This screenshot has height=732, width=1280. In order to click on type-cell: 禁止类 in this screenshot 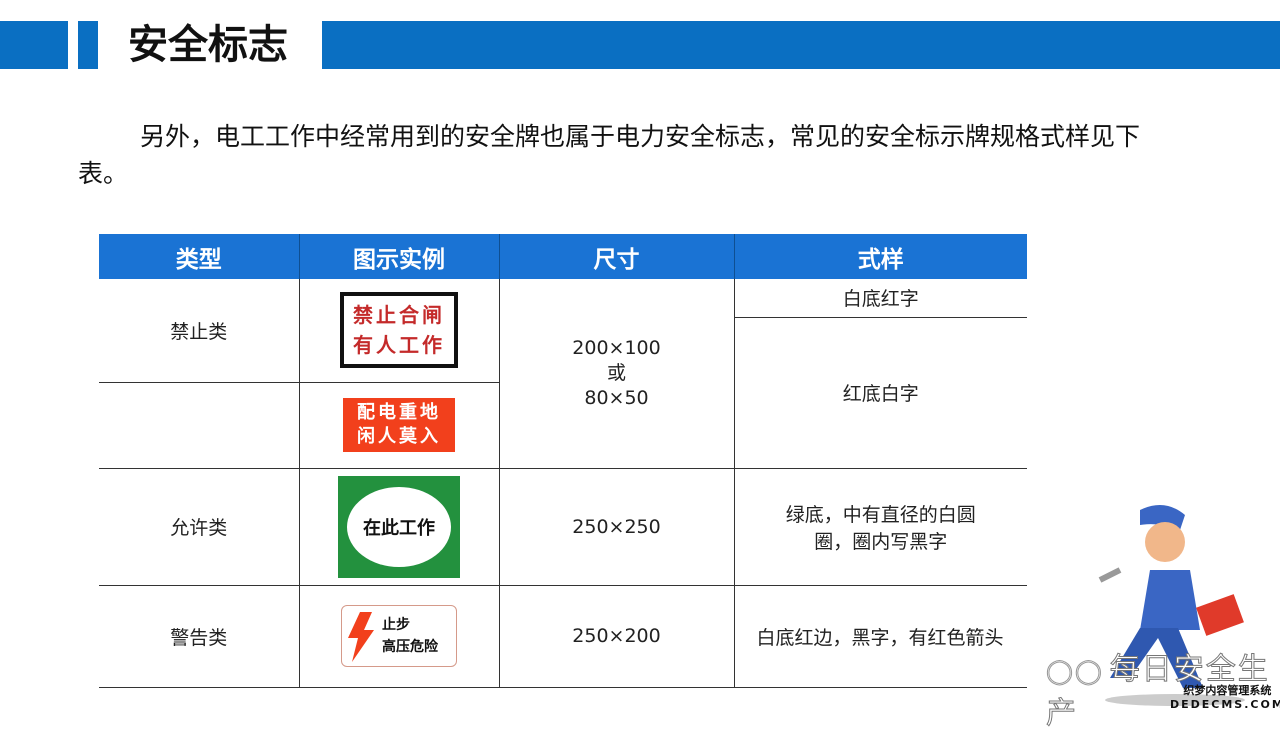, I will do `click(199, 331)`.